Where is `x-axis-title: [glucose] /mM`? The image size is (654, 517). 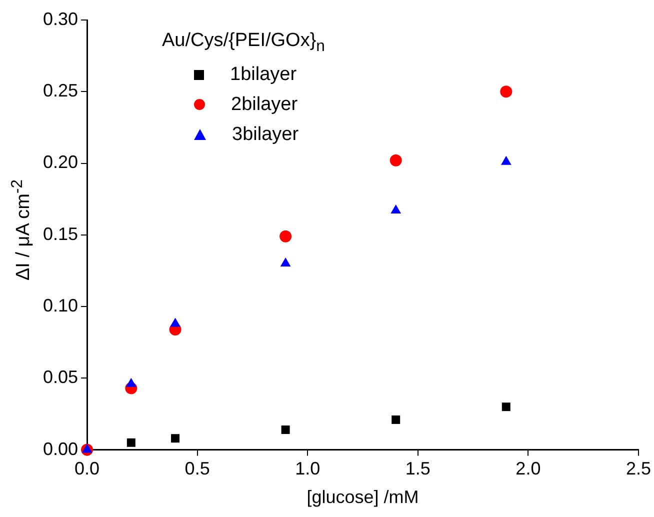 x-axis-title: [glucose] /mM is located at coordinates (362, 497).